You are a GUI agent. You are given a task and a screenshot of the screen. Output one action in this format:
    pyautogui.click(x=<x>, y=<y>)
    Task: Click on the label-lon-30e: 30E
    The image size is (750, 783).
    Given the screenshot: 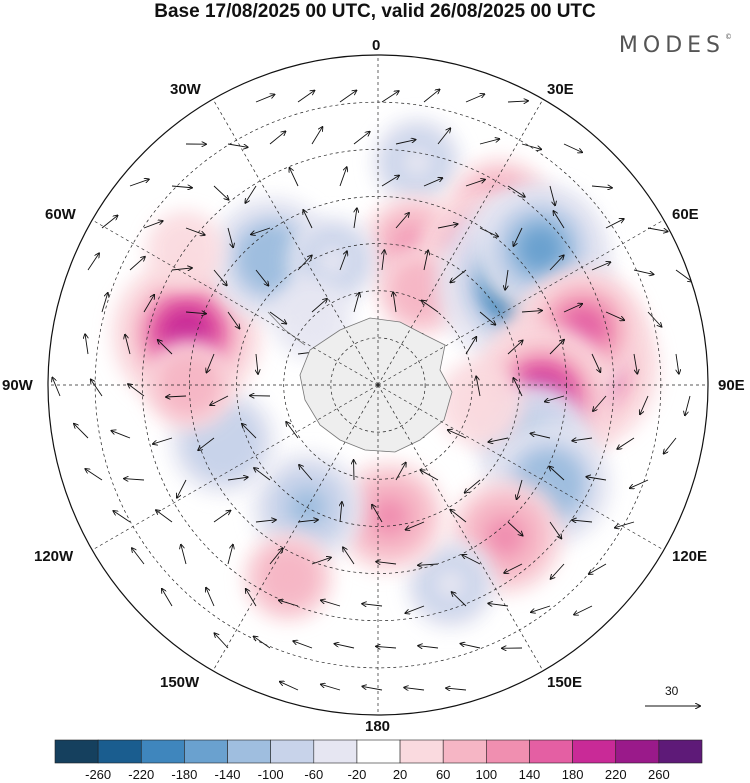 What is the action you would take?
    pyautogui.click(x=560, y=89)
    